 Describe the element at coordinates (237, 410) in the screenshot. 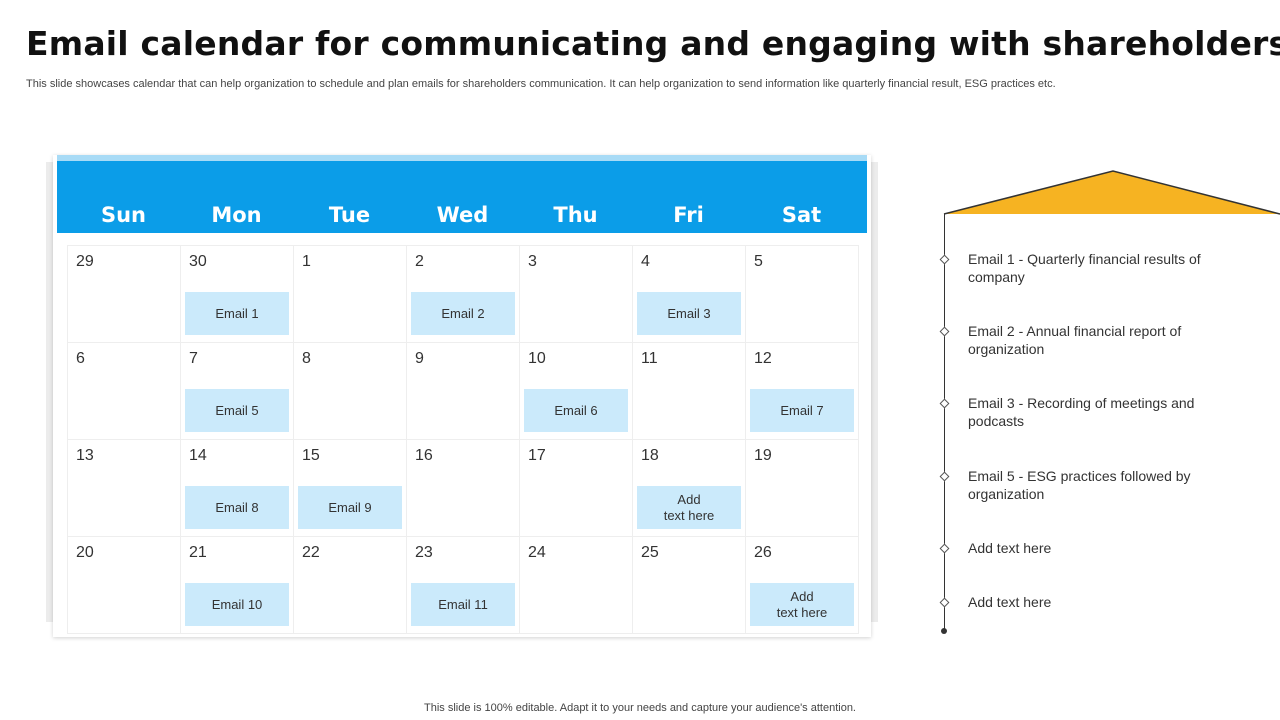

I see `email-event-tag: Email 5` at that location.